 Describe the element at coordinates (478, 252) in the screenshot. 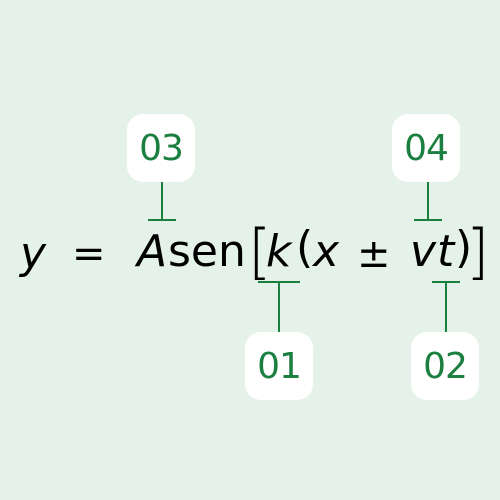

I see `close-bracket: ]` at that location.